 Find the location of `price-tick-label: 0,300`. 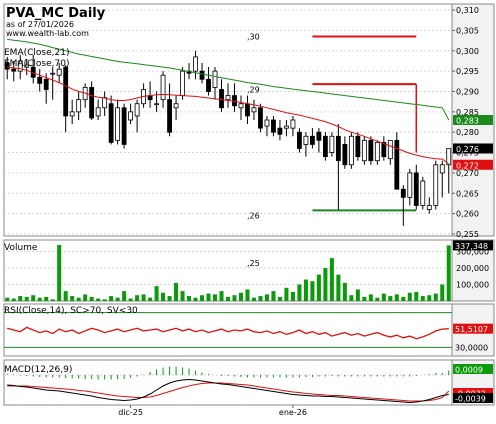

price-tick-label: 0,300 is located at coordinates (467, 51).